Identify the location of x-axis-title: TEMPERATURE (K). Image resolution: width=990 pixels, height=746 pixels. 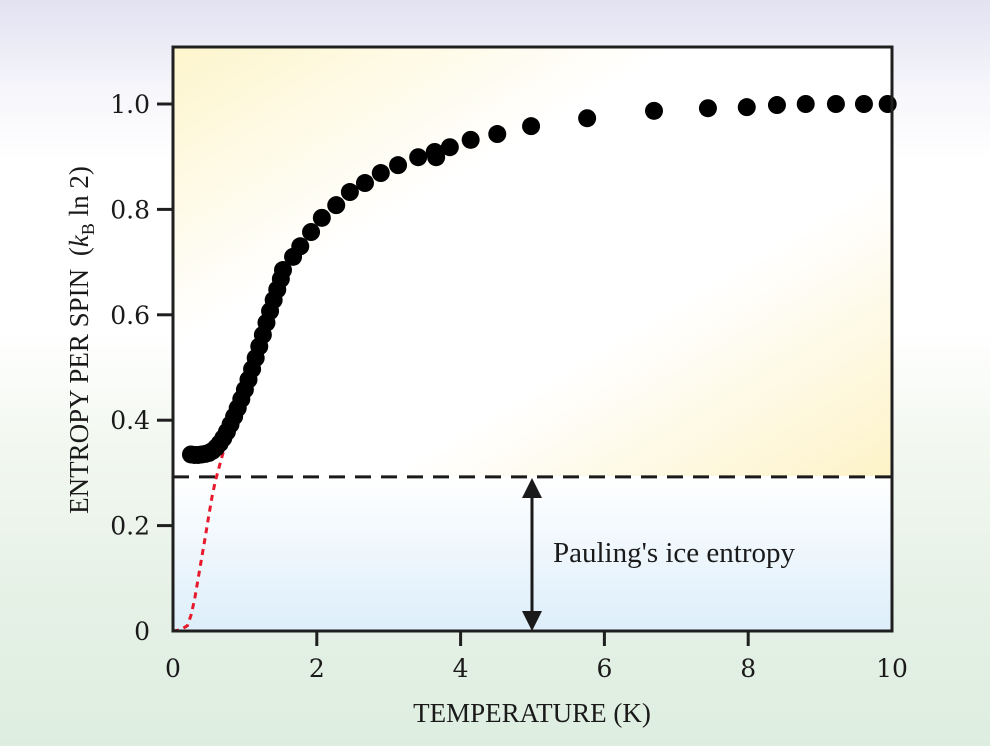
(532, 713).